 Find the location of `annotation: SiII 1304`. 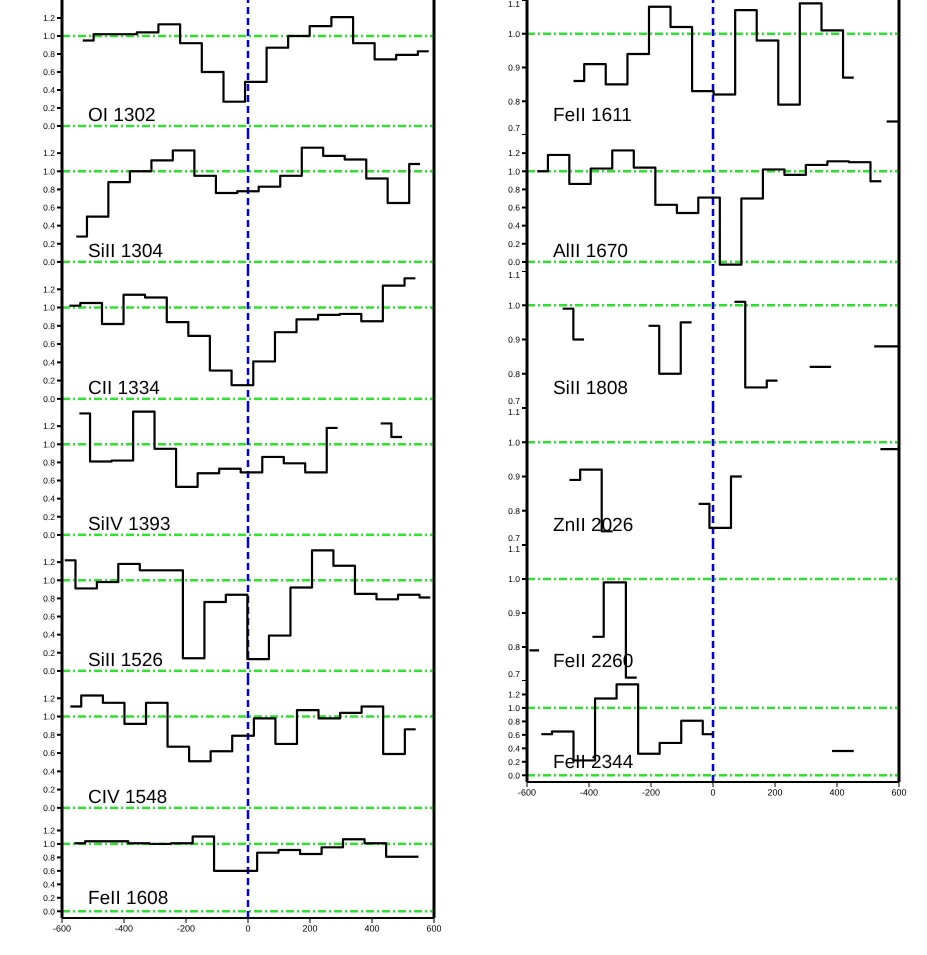

annotation: SiII 1304 is located at coordinates (125, 252).